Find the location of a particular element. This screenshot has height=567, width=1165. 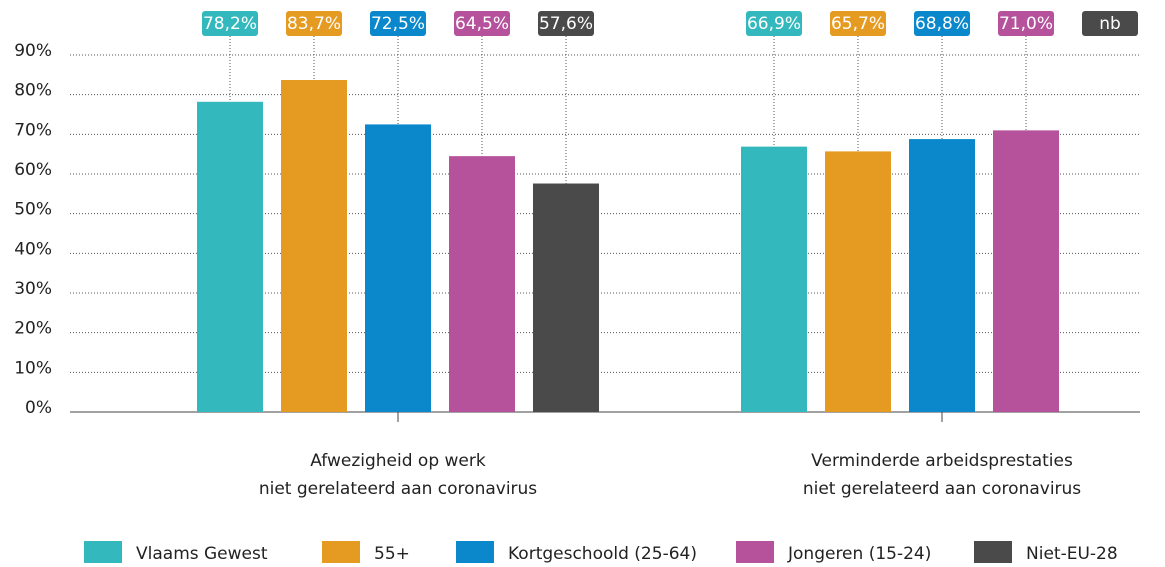

value-label: 66,9% is located at coordinates (774, 24).